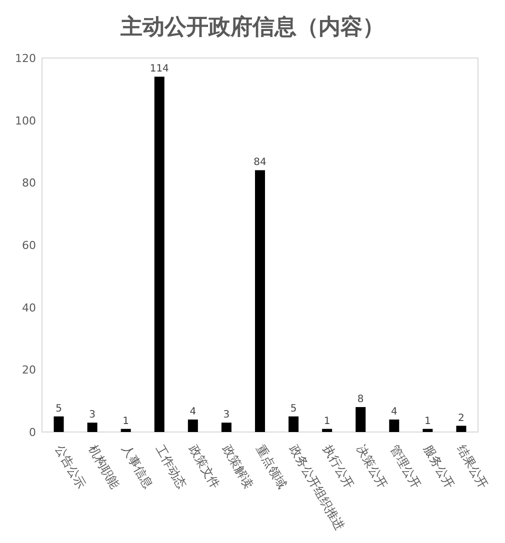 This screenshot has height=543, width=505. I want to click on x-tick-label: 结果公开, so click(472, 467).